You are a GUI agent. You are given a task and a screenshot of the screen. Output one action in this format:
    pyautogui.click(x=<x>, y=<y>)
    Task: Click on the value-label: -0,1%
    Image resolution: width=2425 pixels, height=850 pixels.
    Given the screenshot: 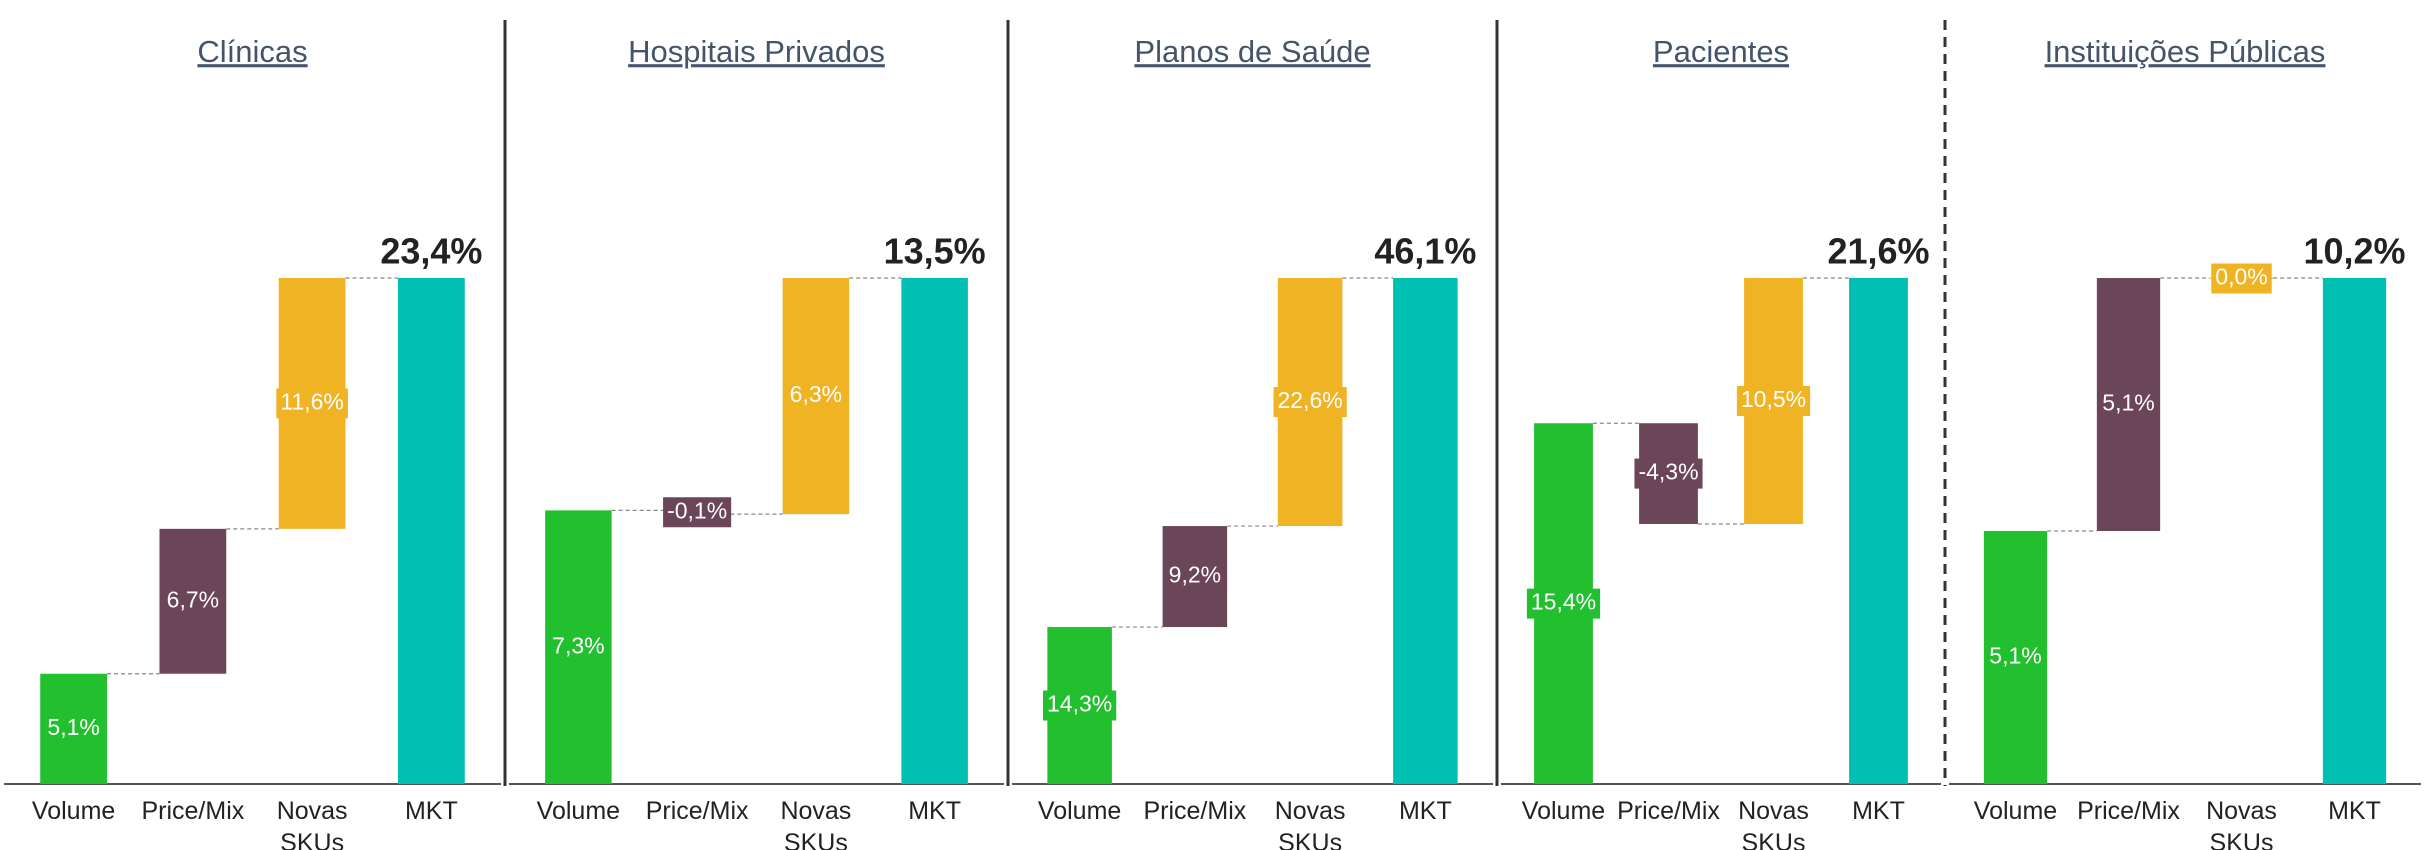 What is the action you would take?
    pyautogui.click(x=697, y=510)
    